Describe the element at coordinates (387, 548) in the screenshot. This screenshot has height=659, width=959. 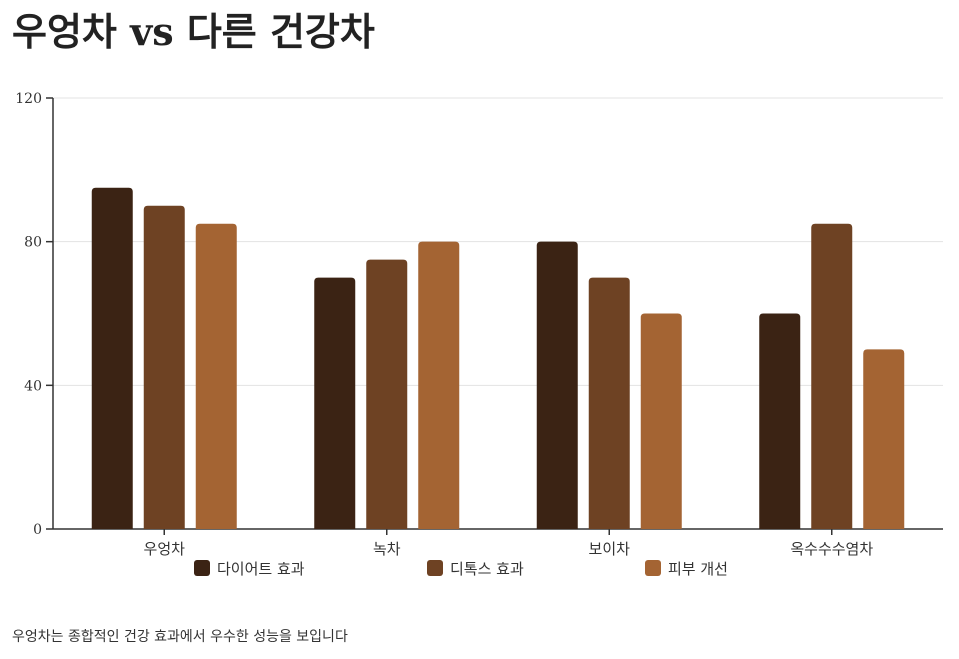
I see `x-tick-label: 녹차` at that location.